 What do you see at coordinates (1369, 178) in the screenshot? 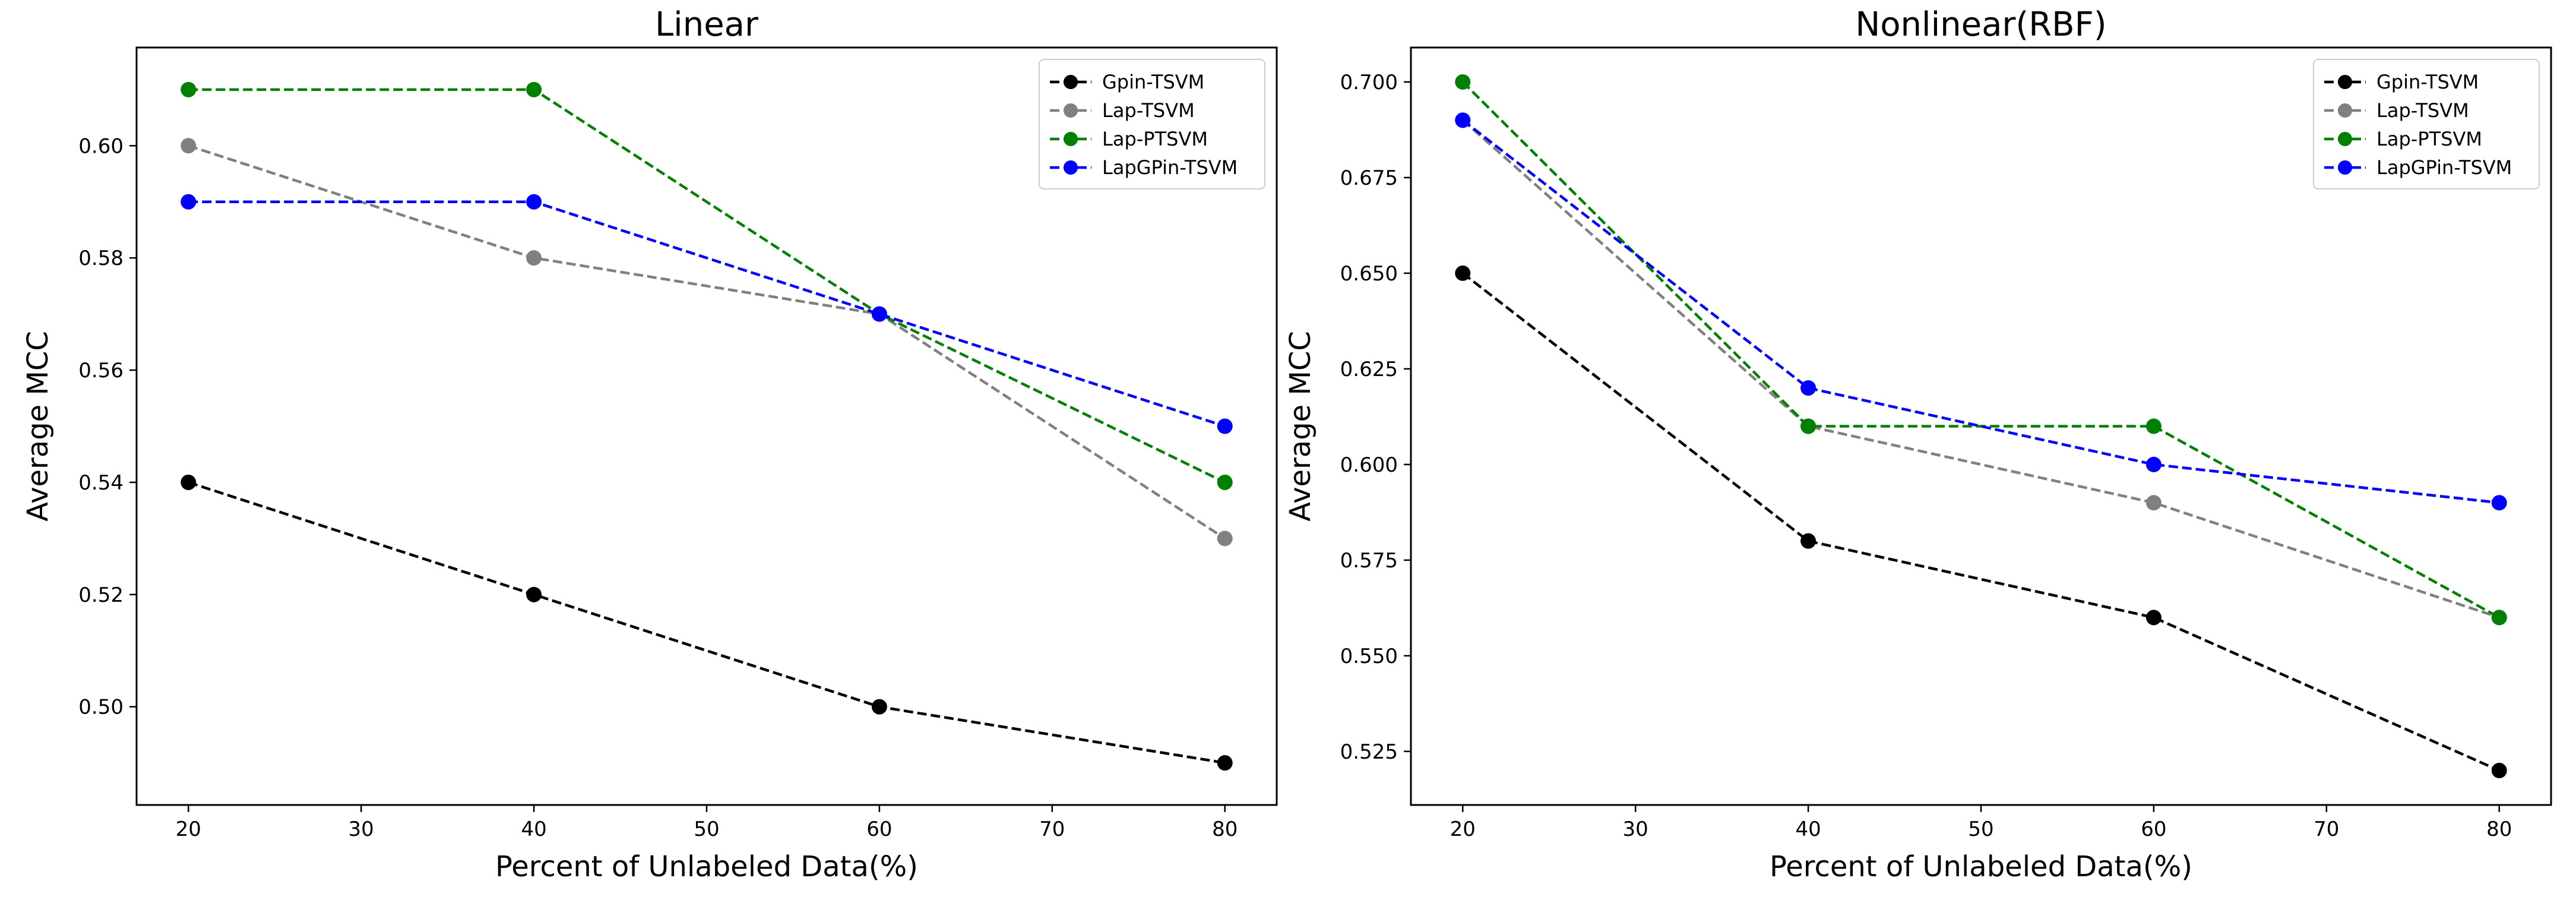
I see `y-tick-label: 0.675` at bounding box center [1369, 178].